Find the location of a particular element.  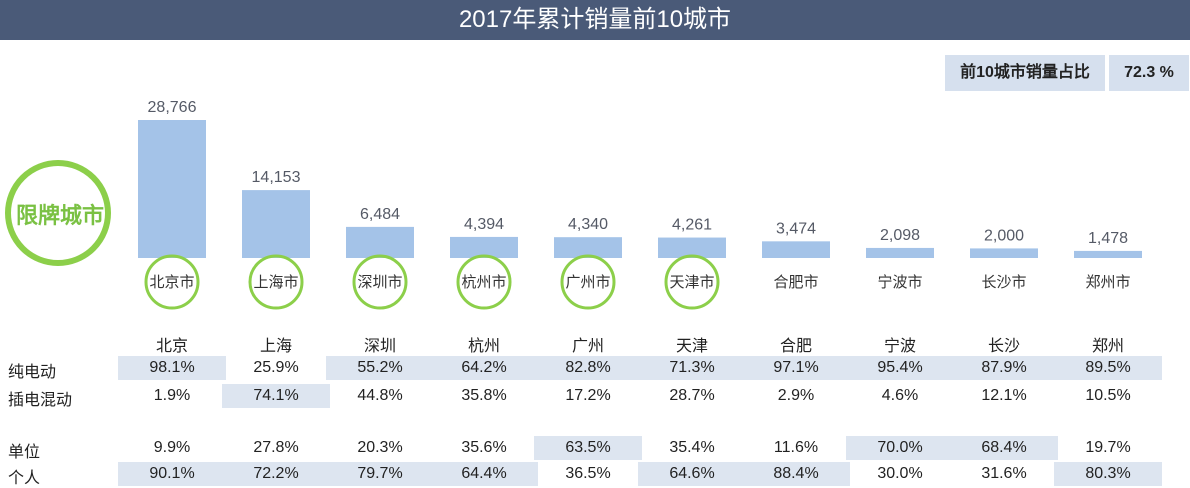

category-label-2: 深圳市 is located at coordinates (379, 282).